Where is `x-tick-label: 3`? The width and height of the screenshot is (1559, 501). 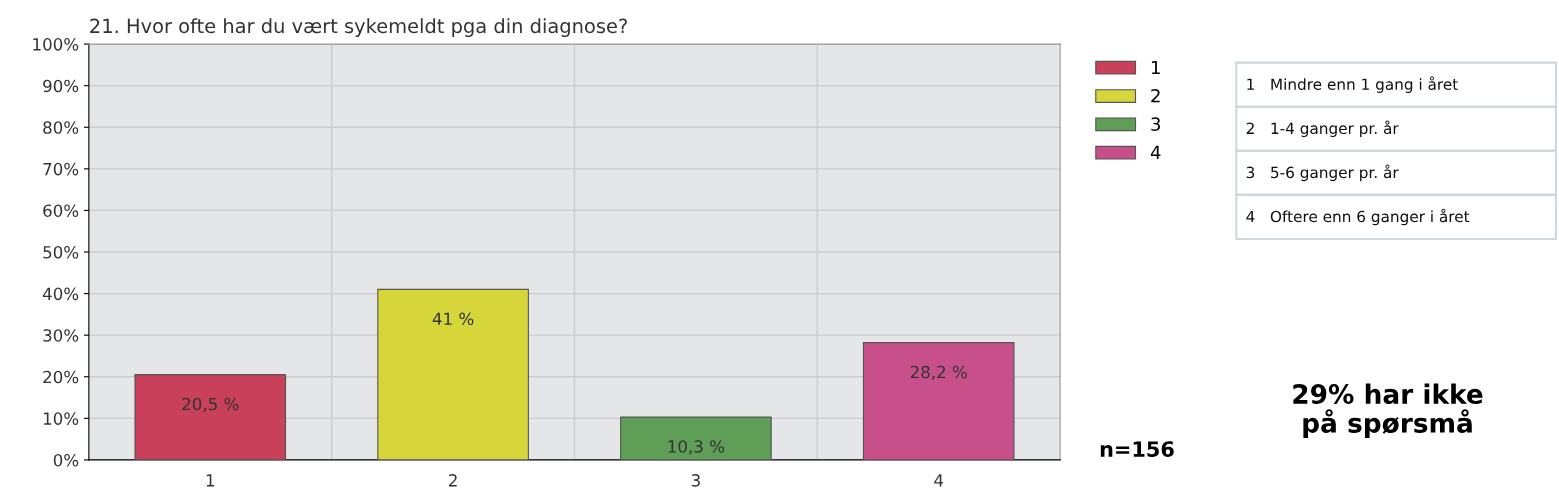
x-tick-label: 3 is located at coordinates (695, 480).